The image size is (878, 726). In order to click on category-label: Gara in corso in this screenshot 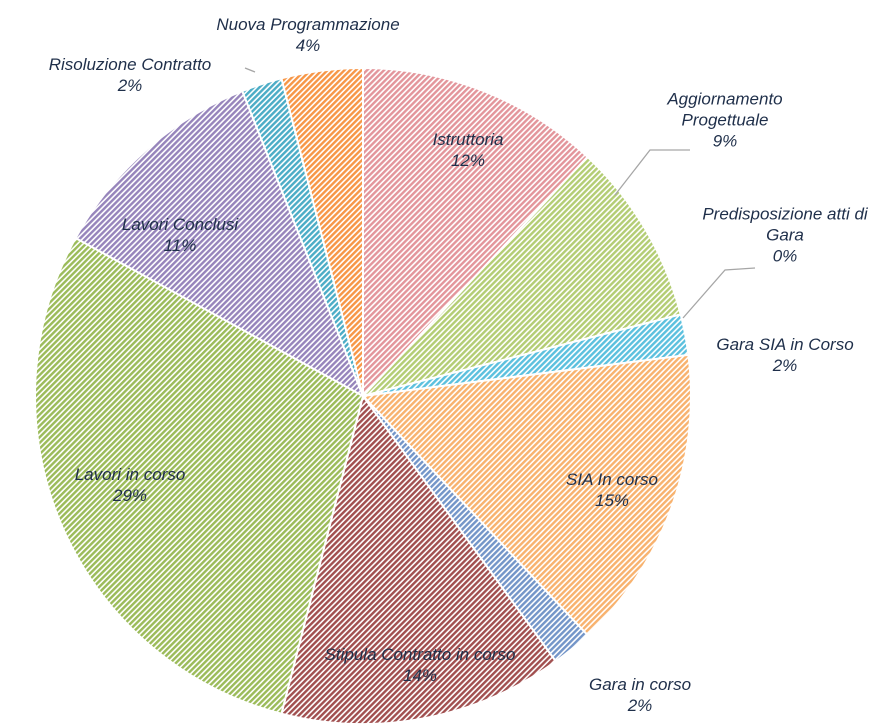, I will do `click(640, 684)`.